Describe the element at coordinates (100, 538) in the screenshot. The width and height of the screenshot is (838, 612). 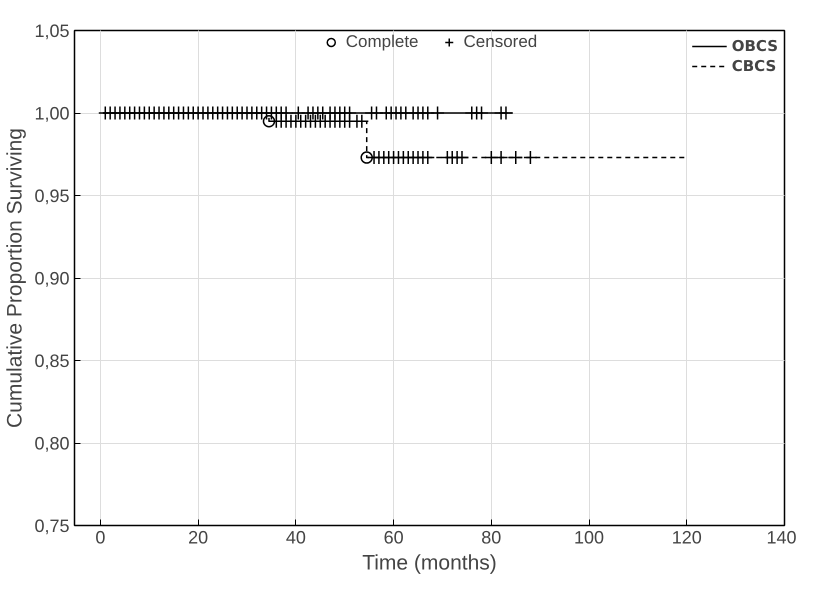
I see `x-tick-label: 0` at that location.